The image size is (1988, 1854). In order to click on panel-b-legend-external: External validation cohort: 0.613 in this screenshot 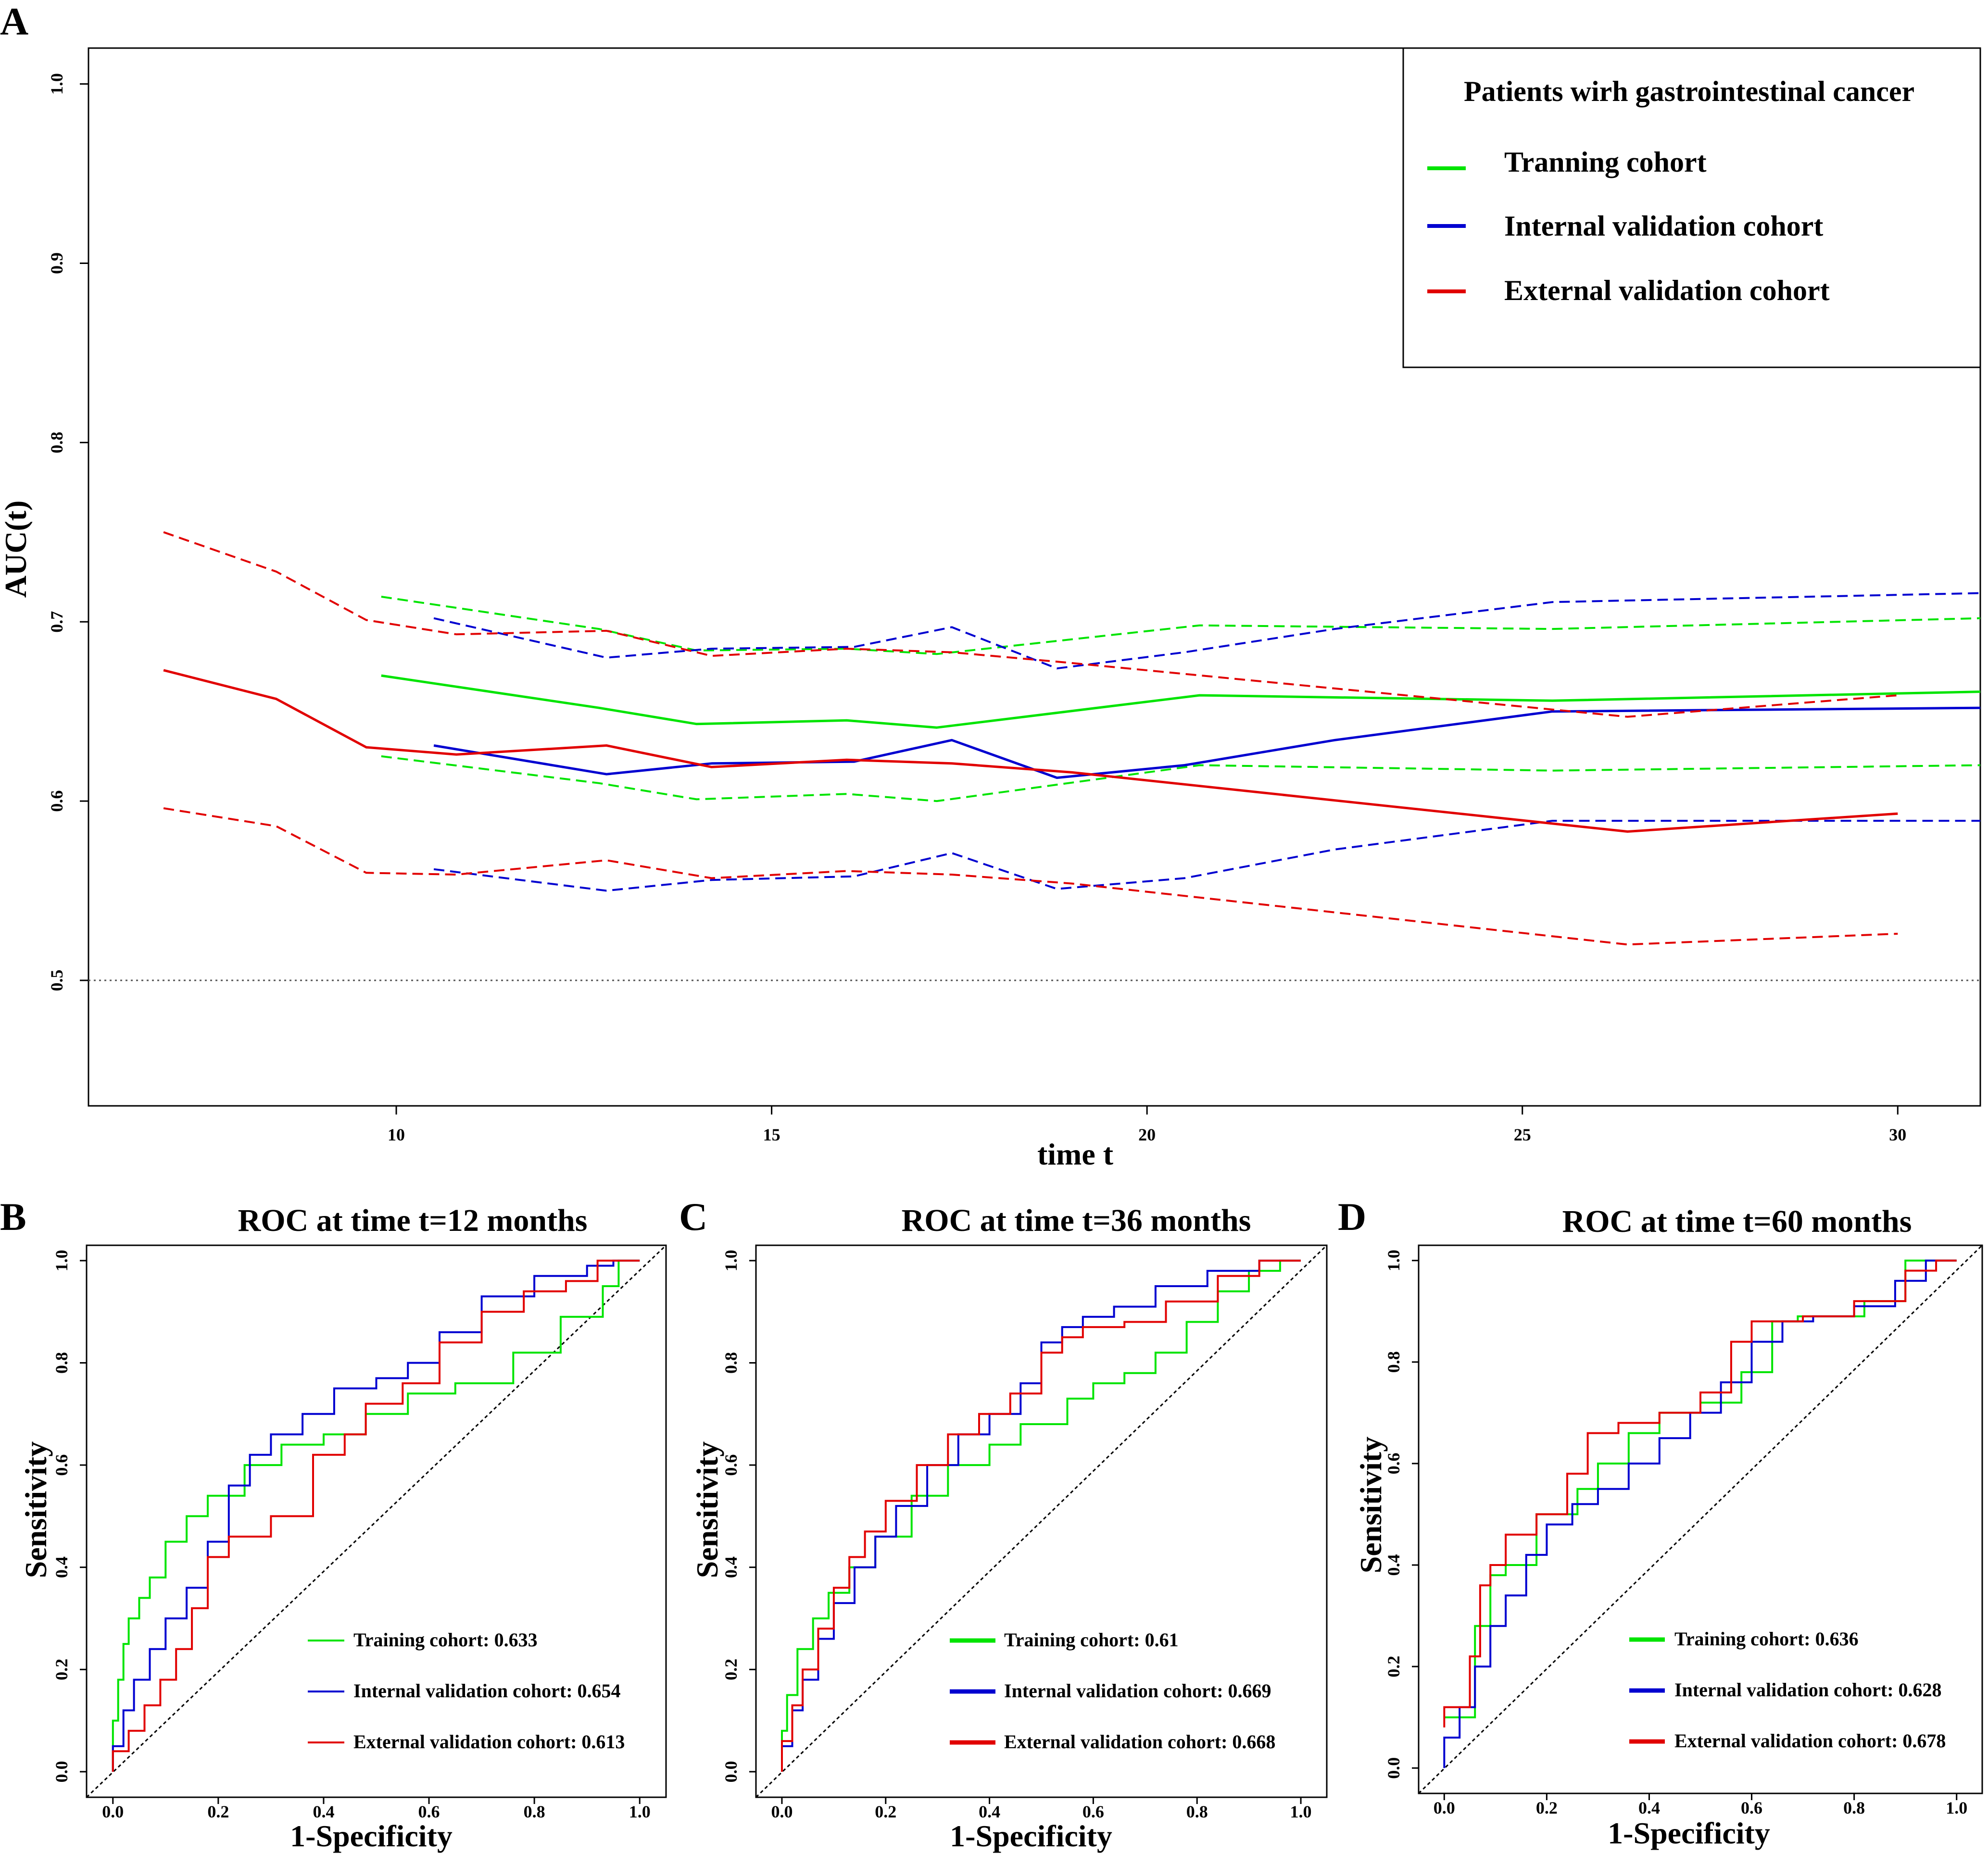, I will do `click(489, 1742)`.